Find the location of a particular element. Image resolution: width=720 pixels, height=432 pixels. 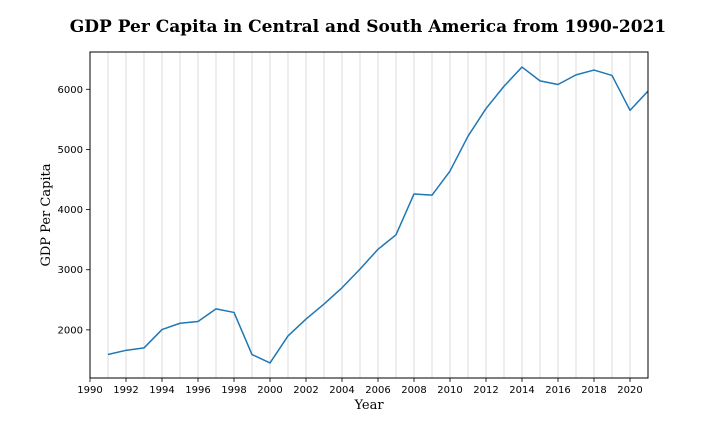

x-tick-label: 2014 is located at coordinates (521, 390).